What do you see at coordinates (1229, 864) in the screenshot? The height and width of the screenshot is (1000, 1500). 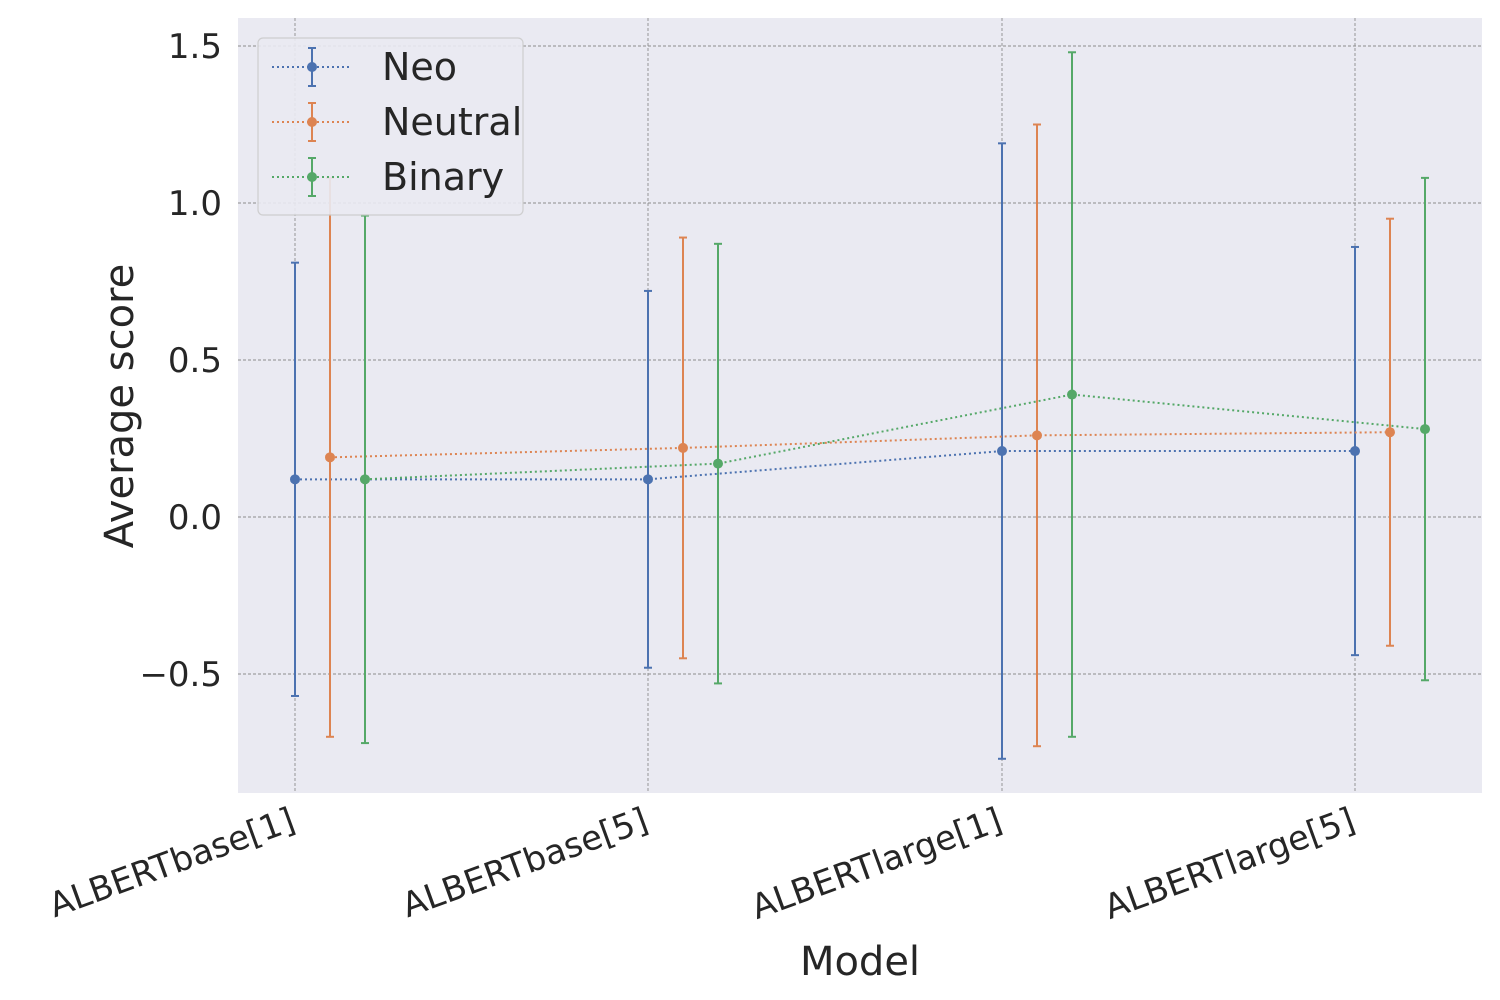 I see `x-tick-label: ALBERTlarge[5]` at bounding box center [1229, 864].